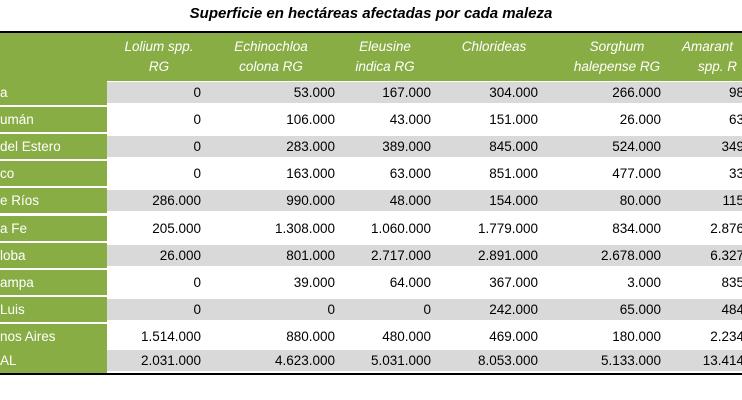 This screenshot has height=400, width=742. I want to click on table-cell: 349, so click(731, 146).